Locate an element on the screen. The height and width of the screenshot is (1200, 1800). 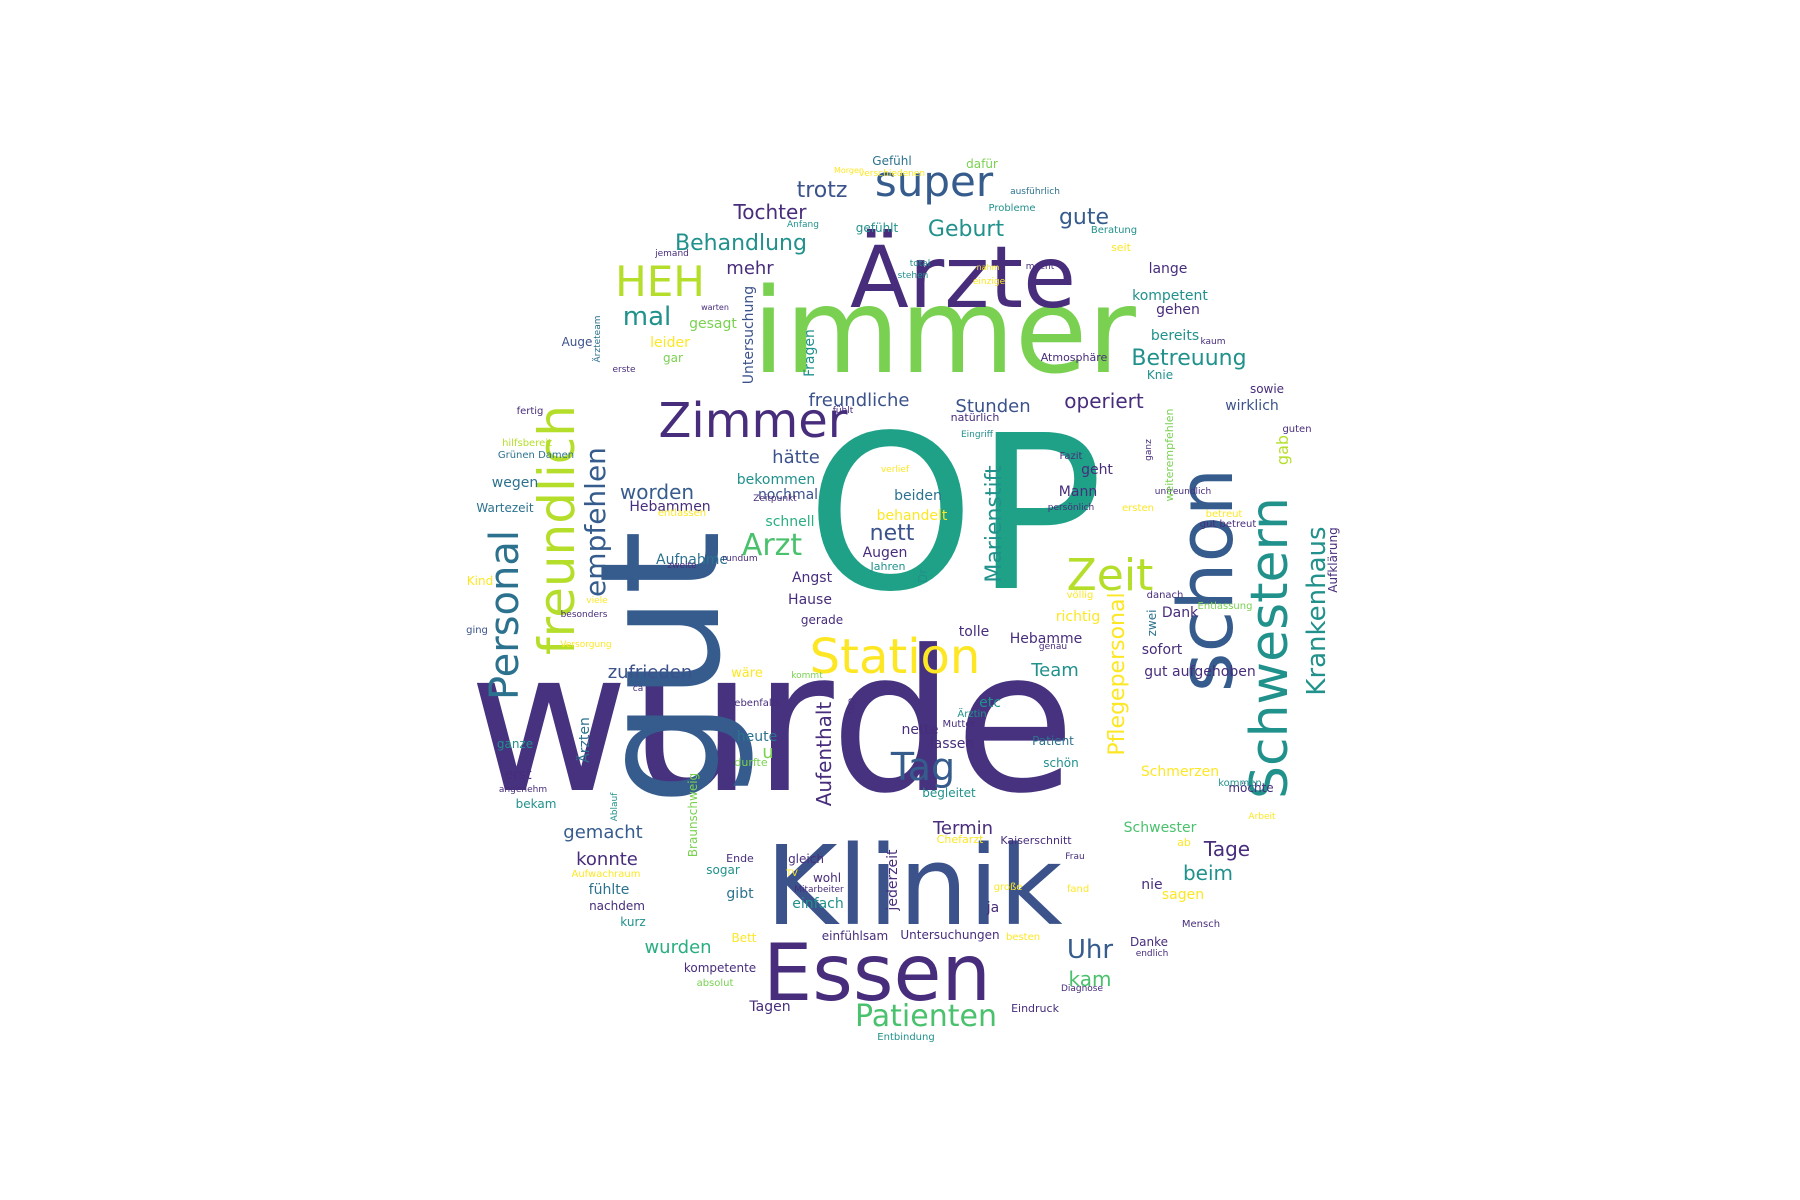
word-weiterempfehlen: weiterempfehlen is located at coordinates (1169, 454).